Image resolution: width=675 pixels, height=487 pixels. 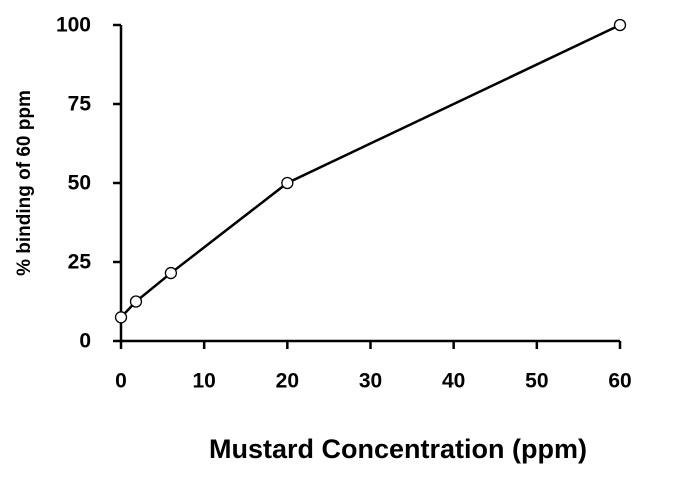 What do you see at coordinates (453, 381) in the screenshot?
I see `x-tick-label: 40` at bounding box center [453, 381].